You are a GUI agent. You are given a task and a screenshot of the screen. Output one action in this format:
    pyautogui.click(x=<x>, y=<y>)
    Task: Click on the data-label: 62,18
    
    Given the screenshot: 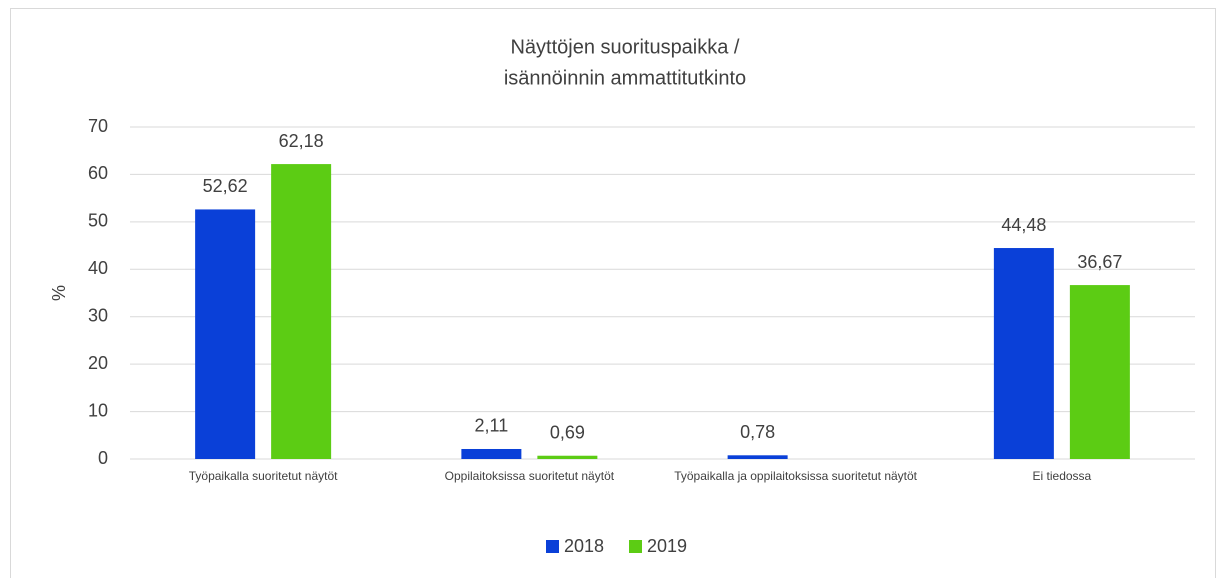 What is the action you would take?
    pyautogui.click(x=301, y=141)
    